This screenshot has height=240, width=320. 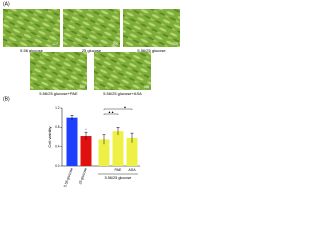 What do you see at coordinates (57, 108) in the screenshot?
I see `y-tick-label: 1.2` at bounding box center [57, 108].